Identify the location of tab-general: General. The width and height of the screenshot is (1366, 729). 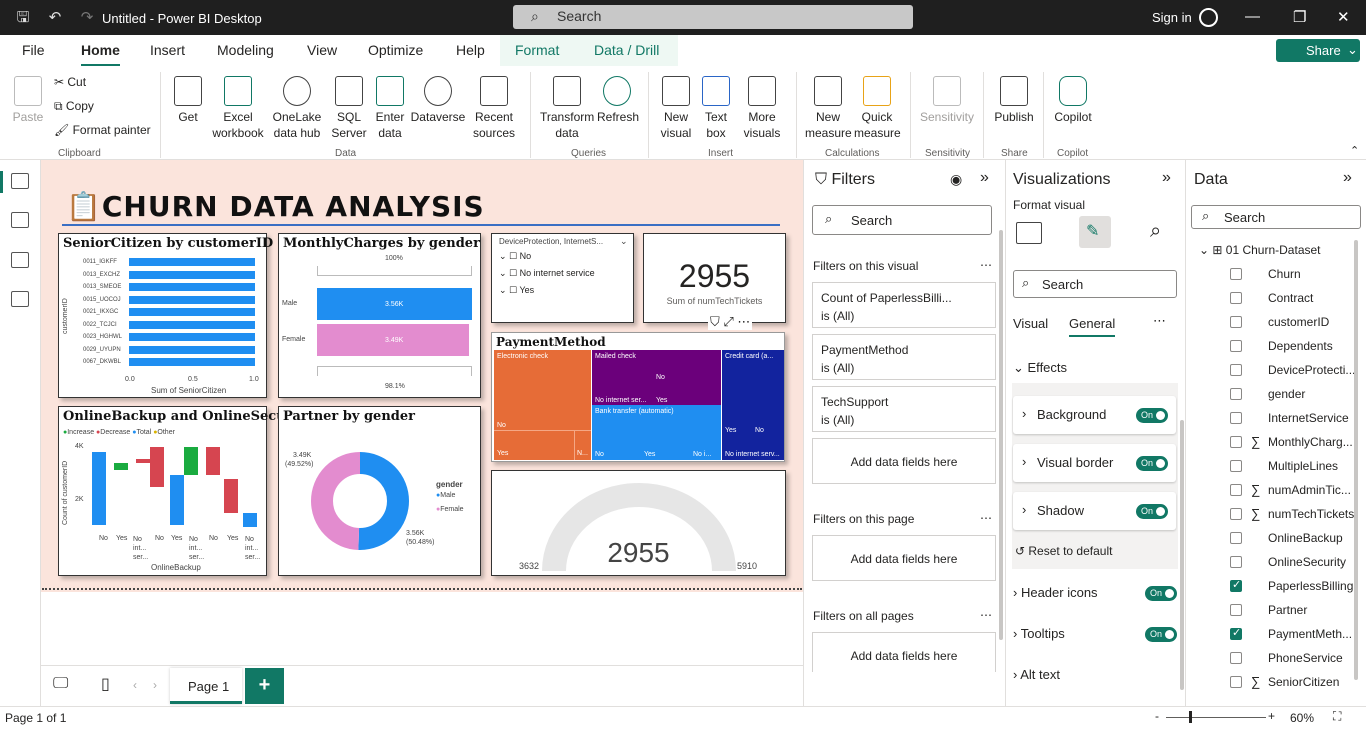
(1092, 326).